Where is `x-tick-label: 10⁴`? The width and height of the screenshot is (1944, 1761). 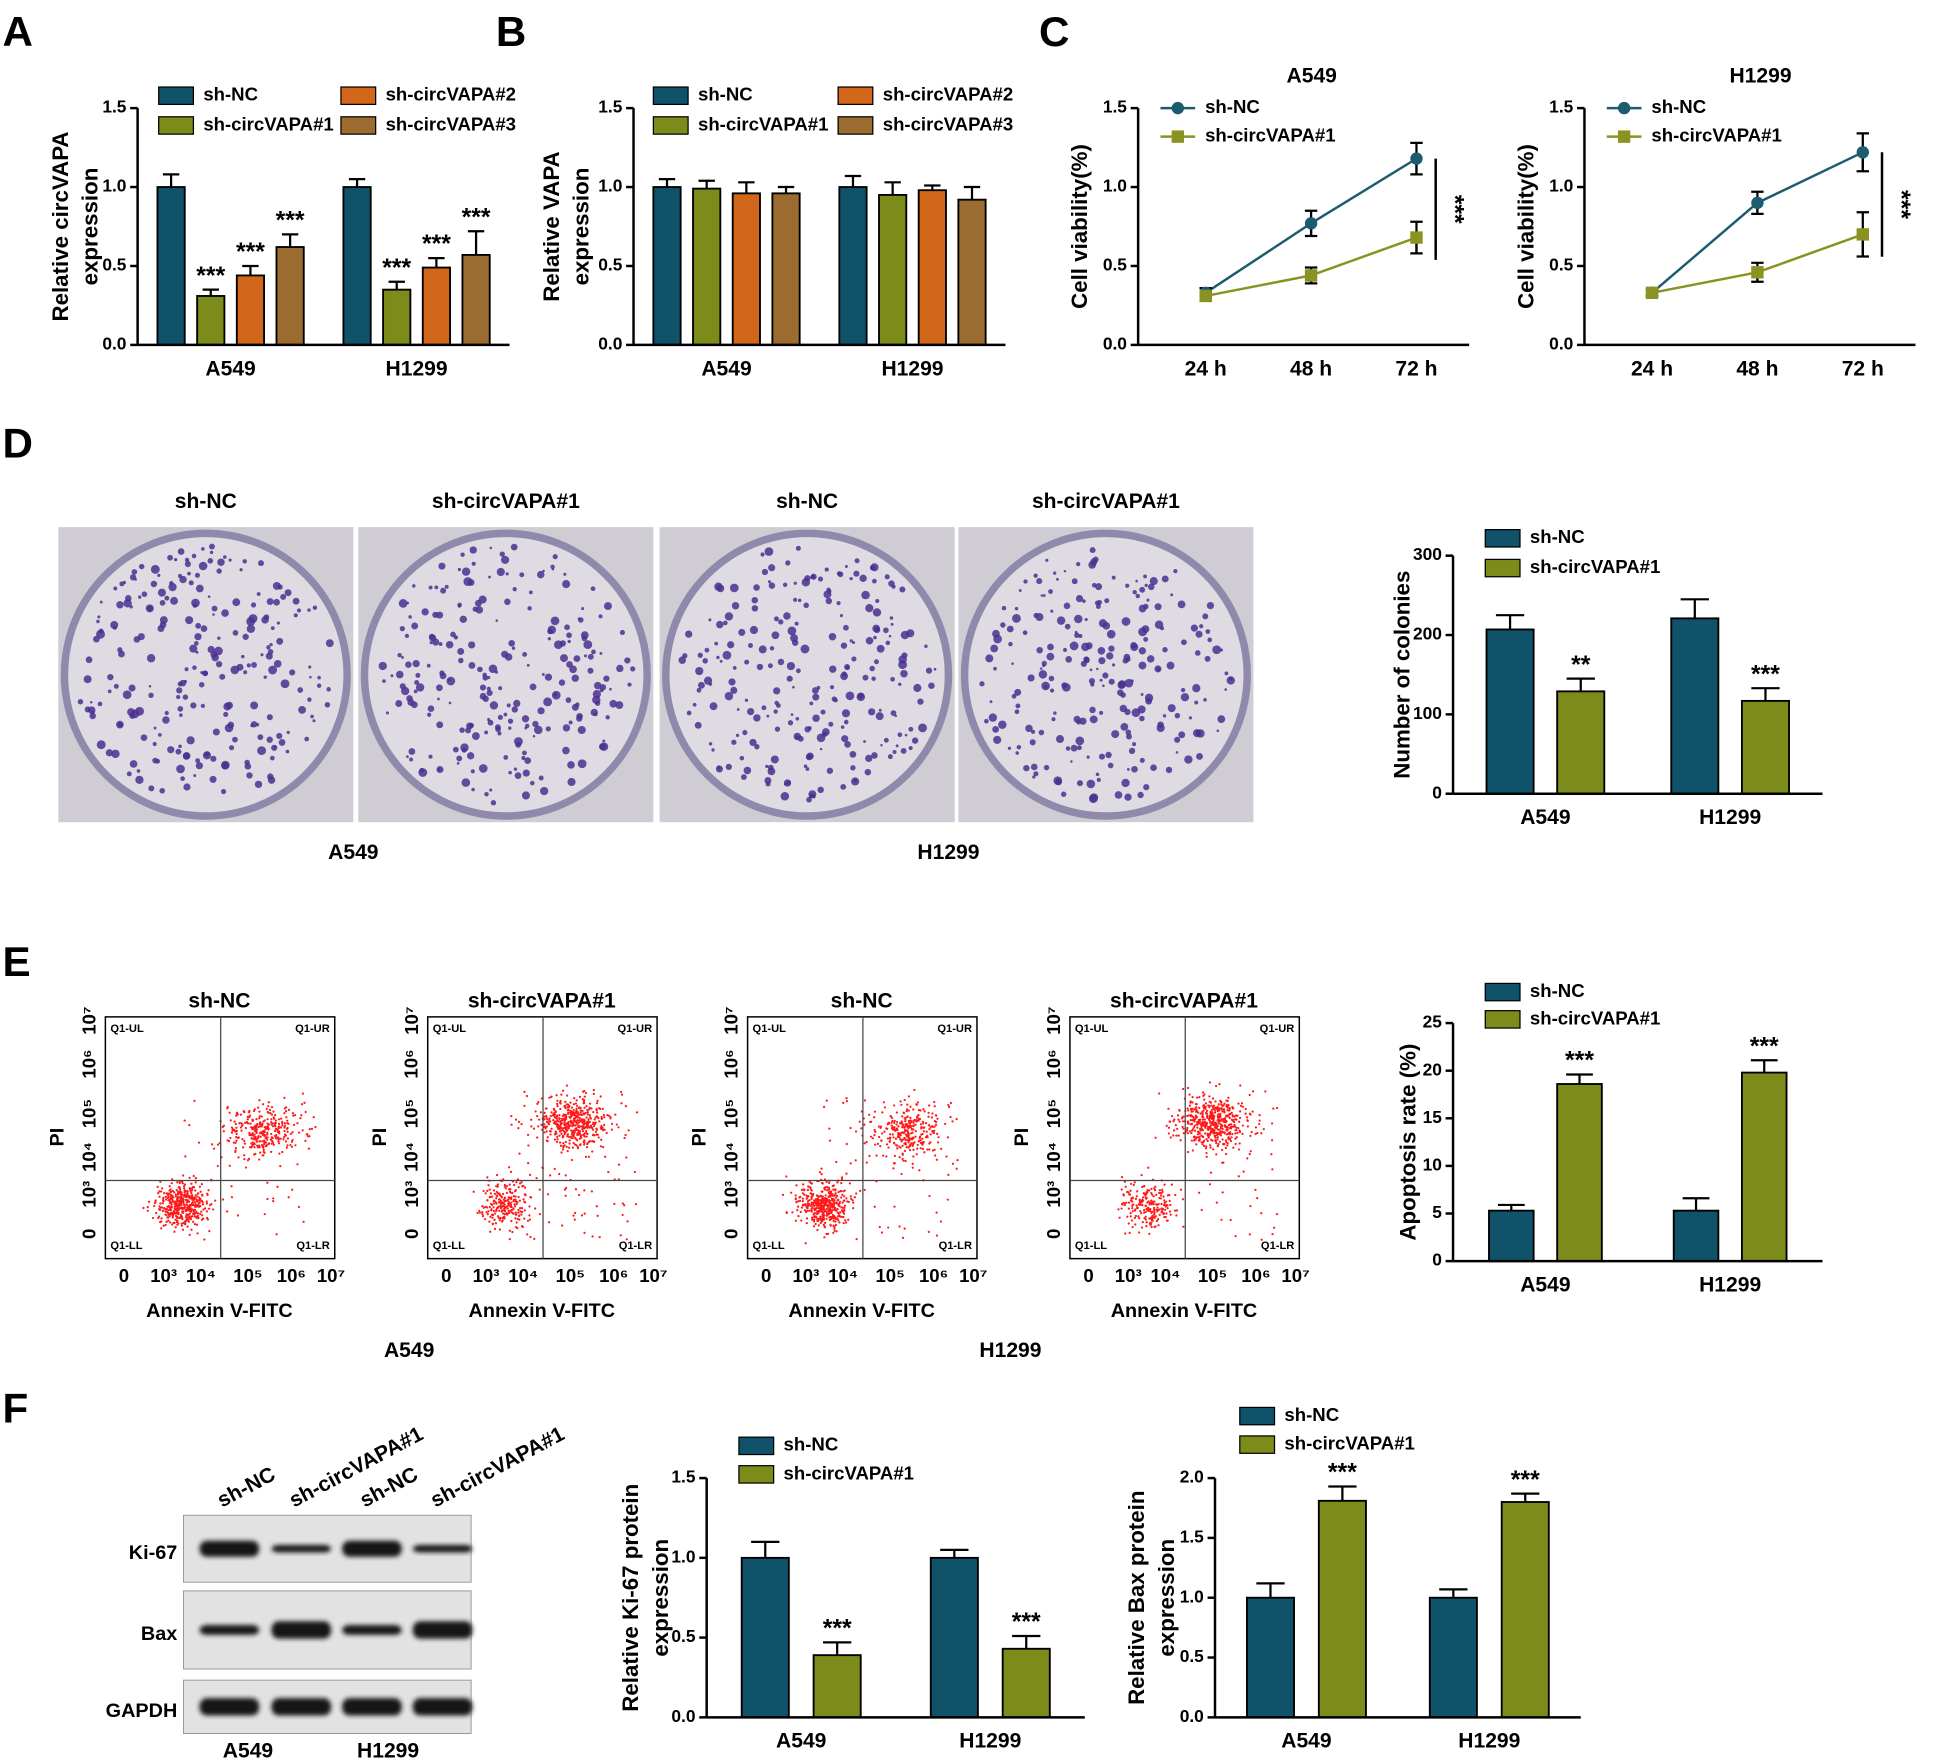 x-tick-label: 10⁴ is located at coordinates (523, 1275).